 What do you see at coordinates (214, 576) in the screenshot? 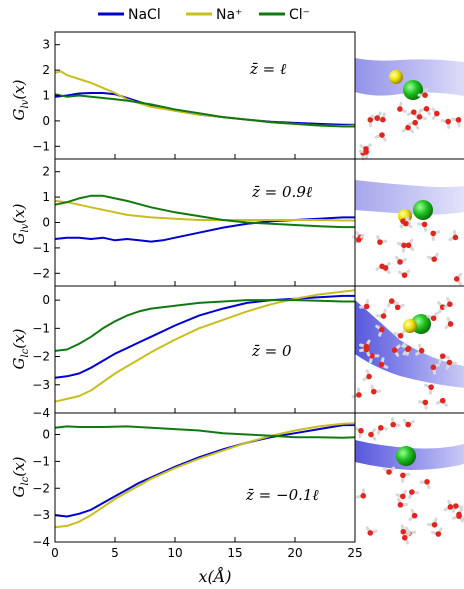
I see `x-axis-label: x(Å)` at bounding box center [214, 576].